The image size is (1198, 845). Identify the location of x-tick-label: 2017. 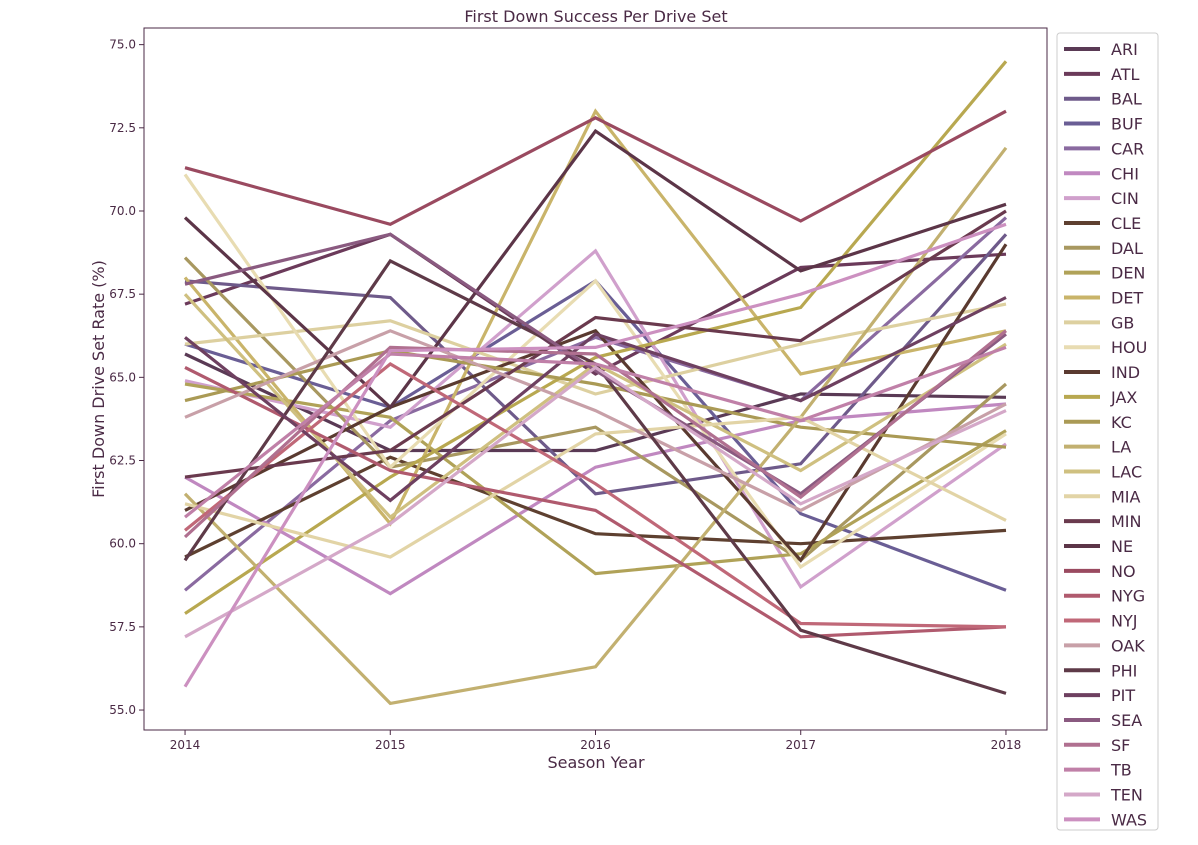
(800, 745).